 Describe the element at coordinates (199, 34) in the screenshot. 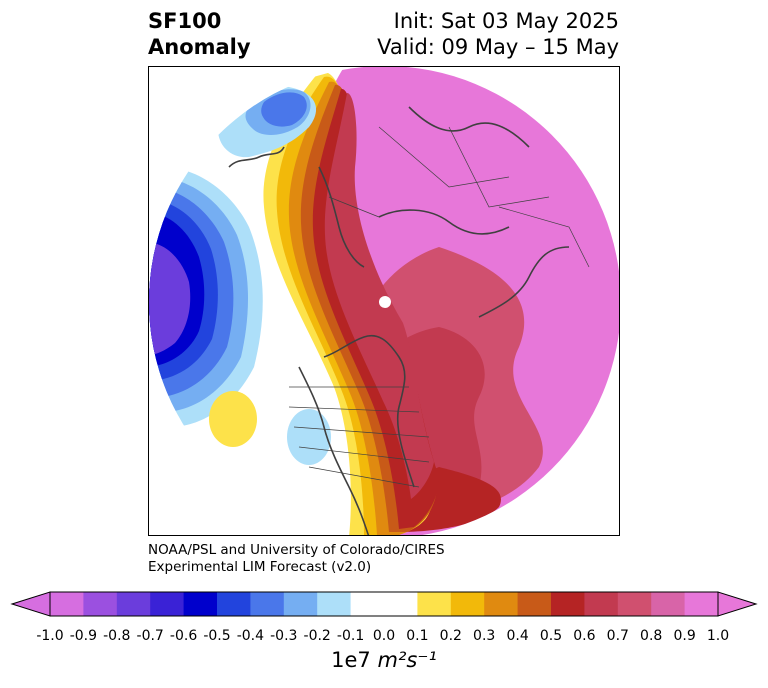

I see `map-title-block: SF100 Anomaly` at that location.